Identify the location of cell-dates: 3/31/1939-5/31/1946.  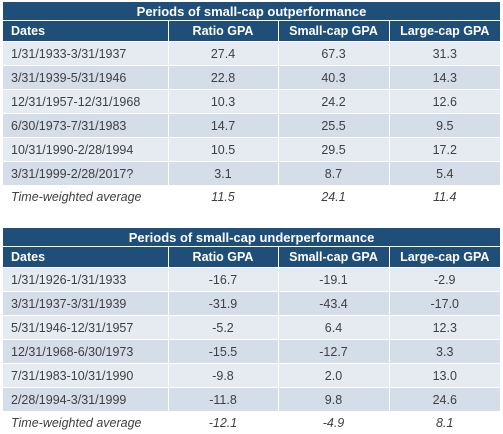
(85, 78).